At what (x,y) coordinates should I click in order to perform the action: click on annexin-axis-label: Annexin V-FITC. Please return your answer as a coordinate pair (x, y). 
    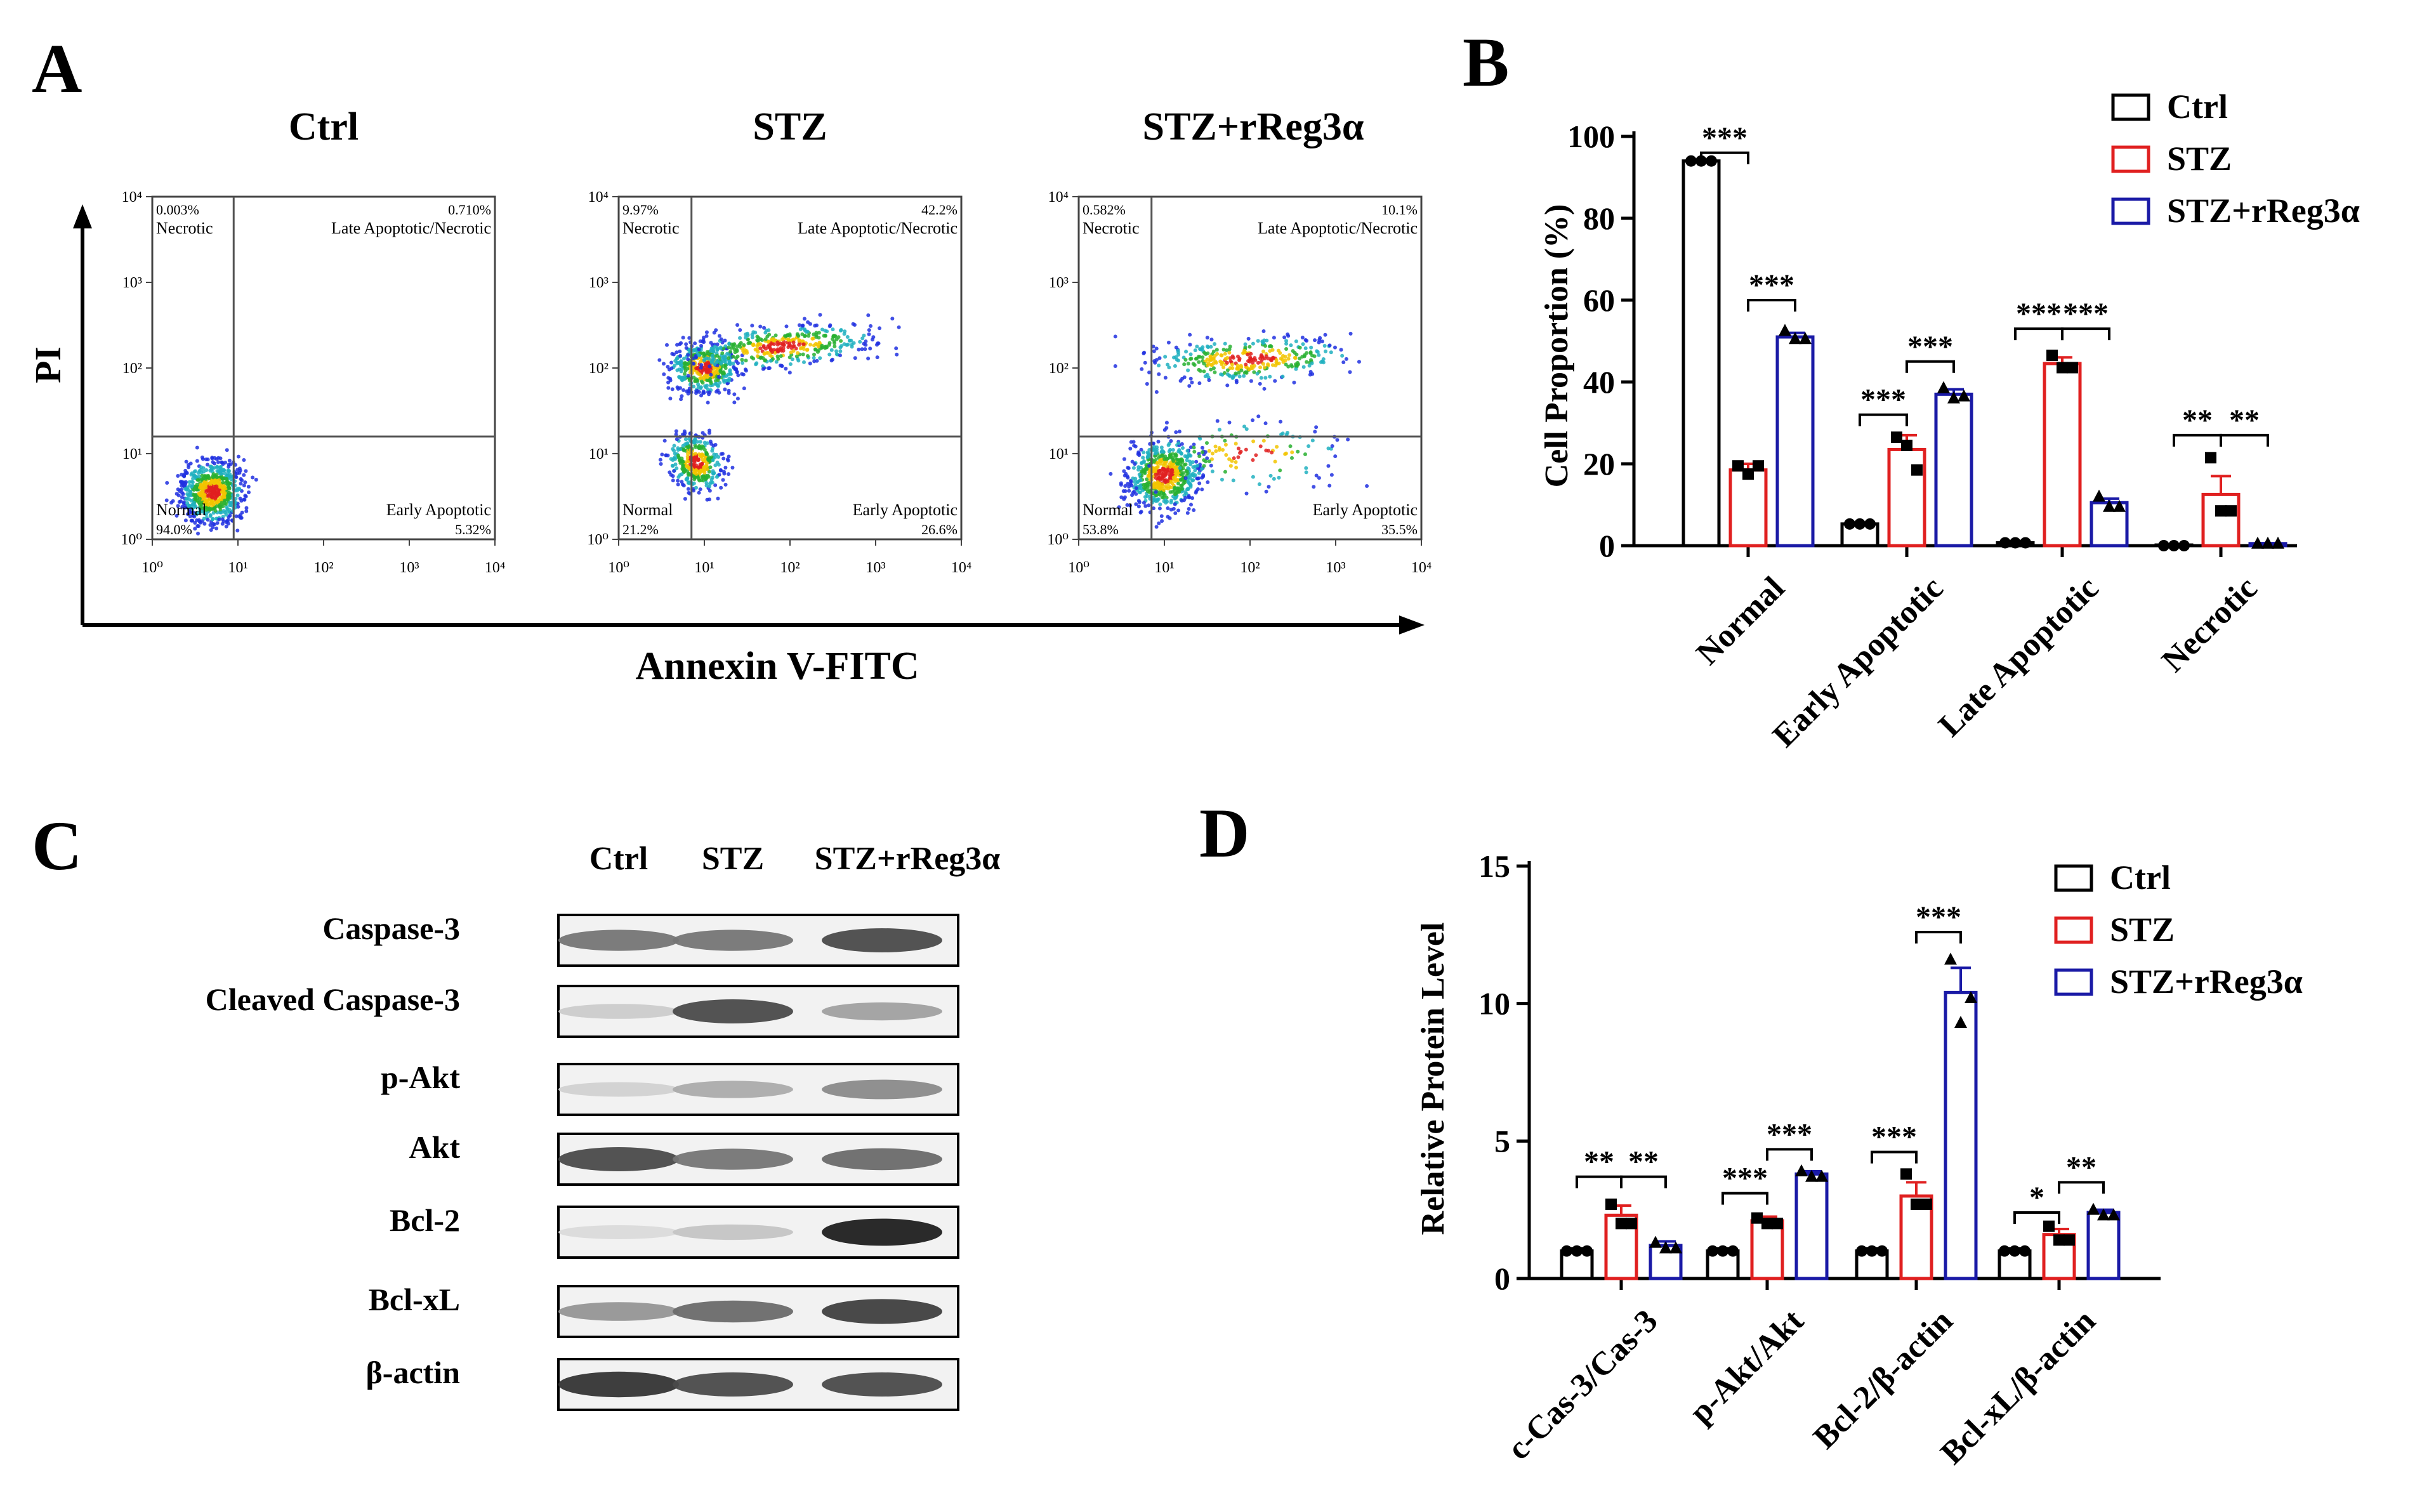
    Looking at the image, I should click on (777, 667).